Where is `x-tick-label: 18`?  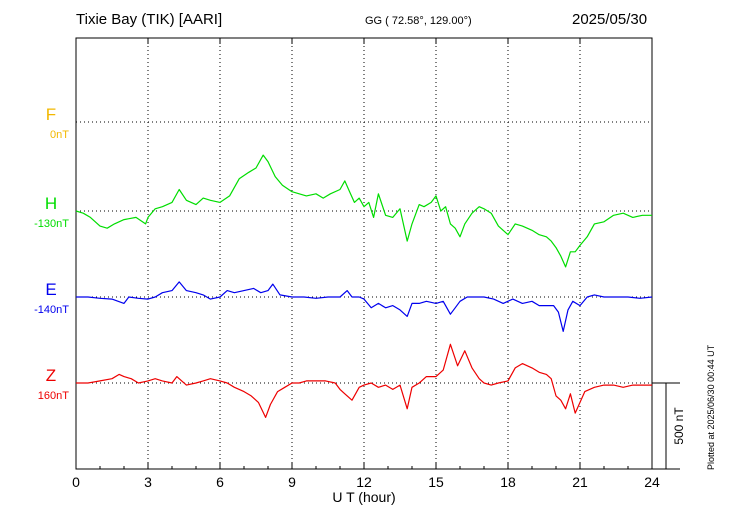
x-tick-label: 18 is located at coordinates (508, 482).